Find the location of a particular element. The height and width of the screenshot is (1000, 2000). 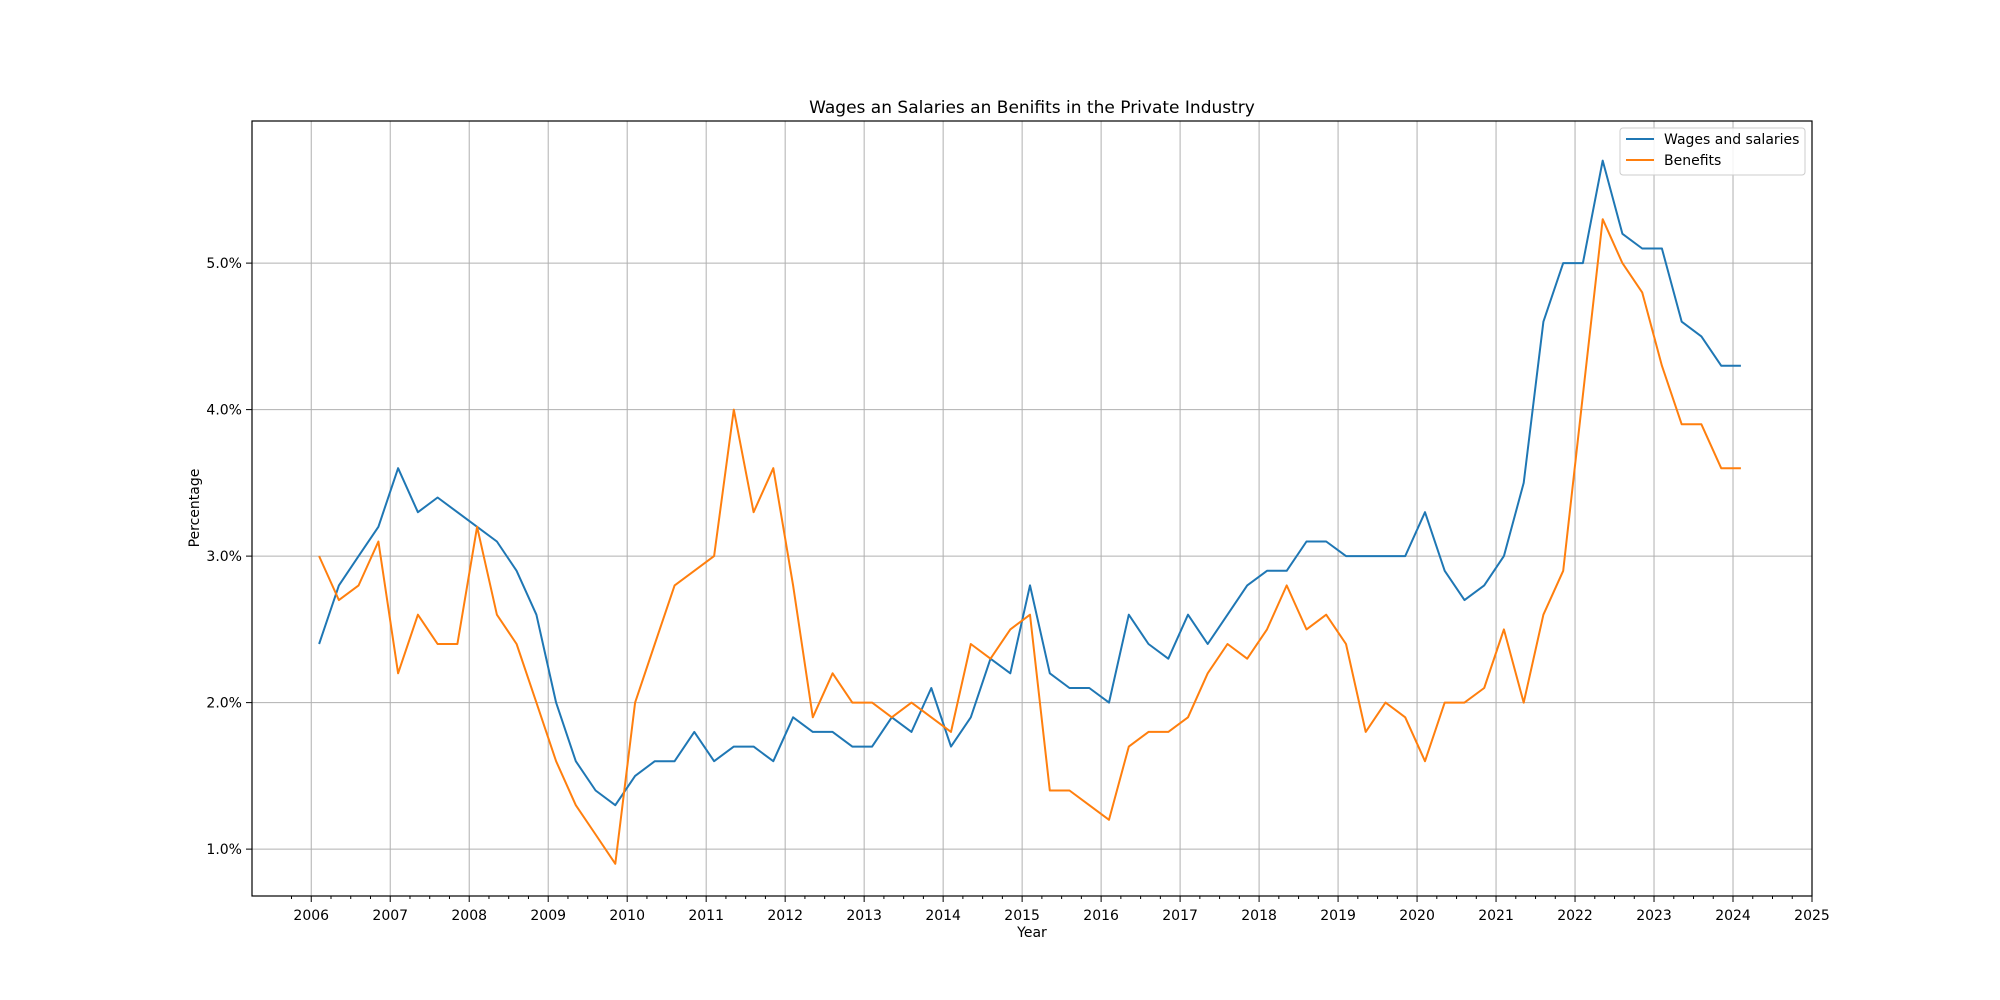

y-tick-label: 2.0% is located at coordinates (224, 704).